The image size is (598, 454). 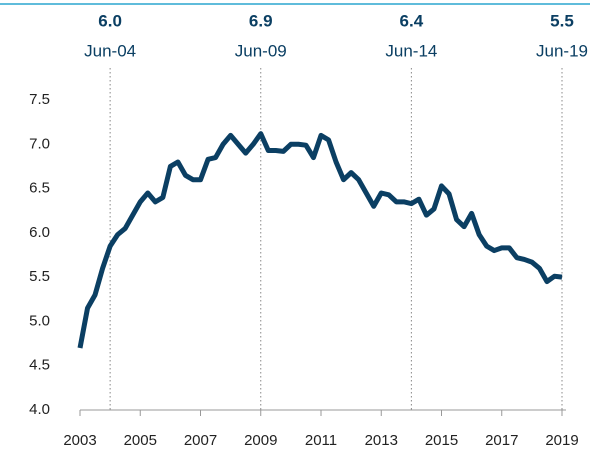 I want to click on y-tick-label: 4.0, so click(x=39, y=409).